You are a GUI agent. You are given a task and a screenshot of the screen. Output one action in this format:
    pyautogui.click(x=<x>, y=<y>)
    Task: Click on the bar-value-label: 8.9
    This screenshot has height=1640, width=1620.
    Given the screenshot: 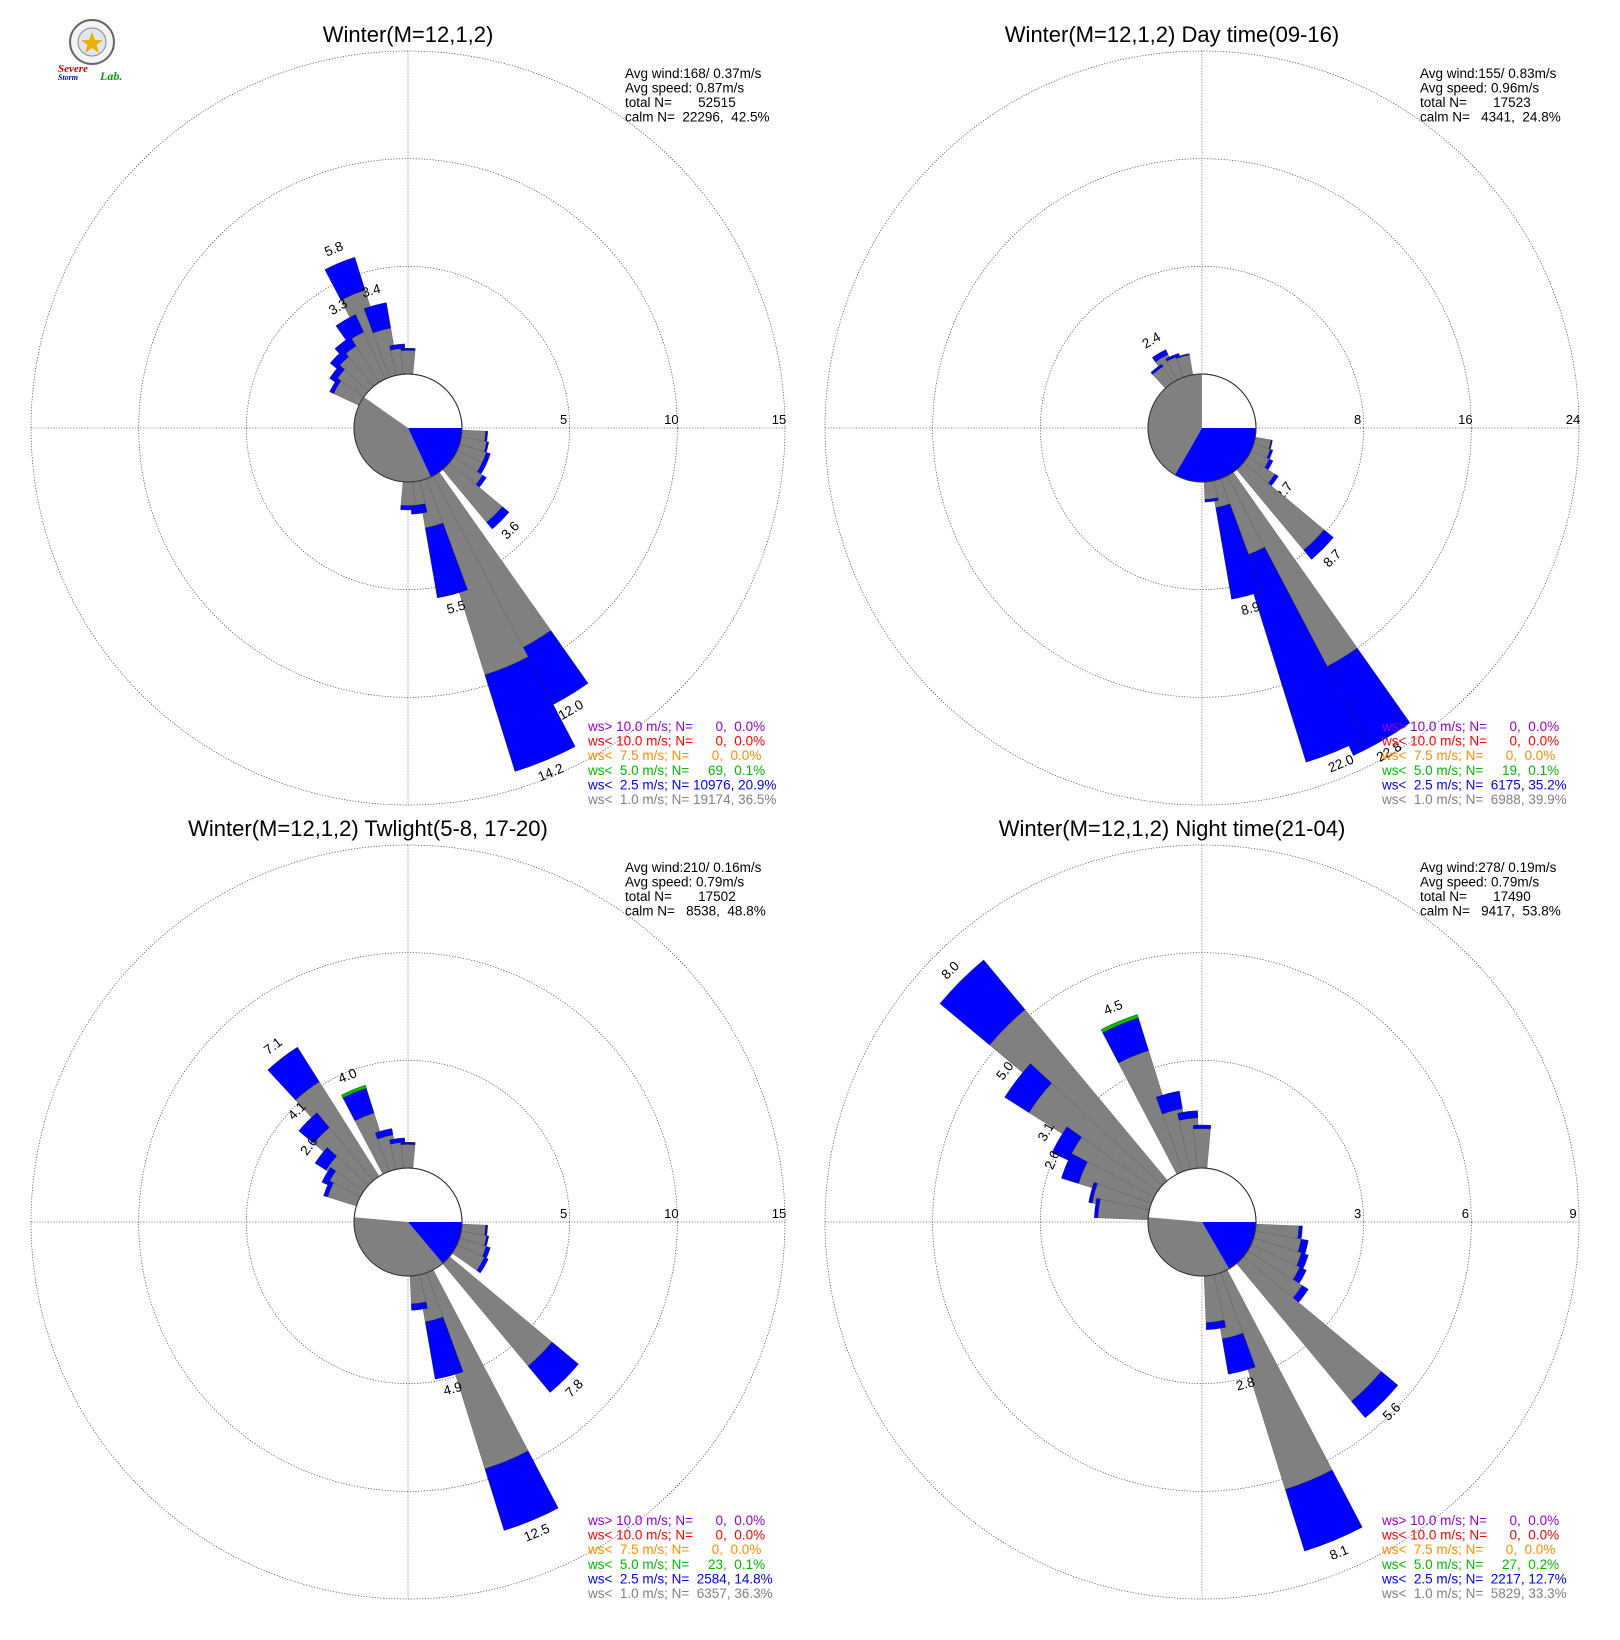 What is the action you would take?
    pyautogui.click(x=1250, y=608)
    